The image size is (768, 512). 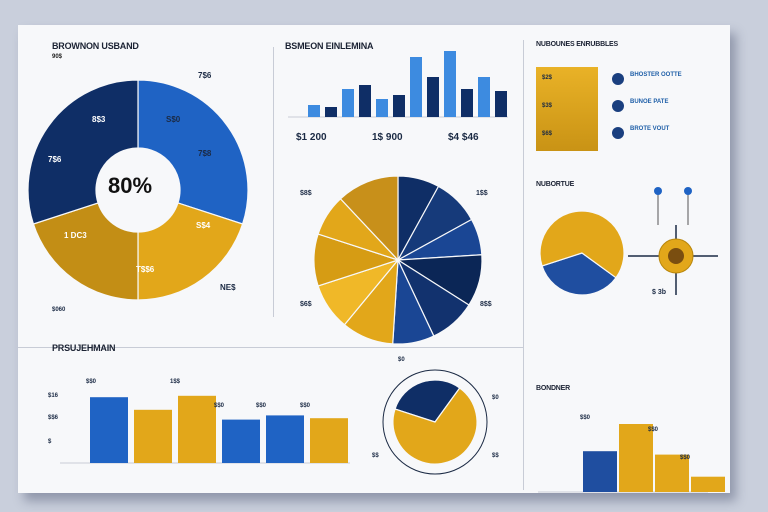 I want to click on donut-center-value: 80%, so click(x=130, y=185).